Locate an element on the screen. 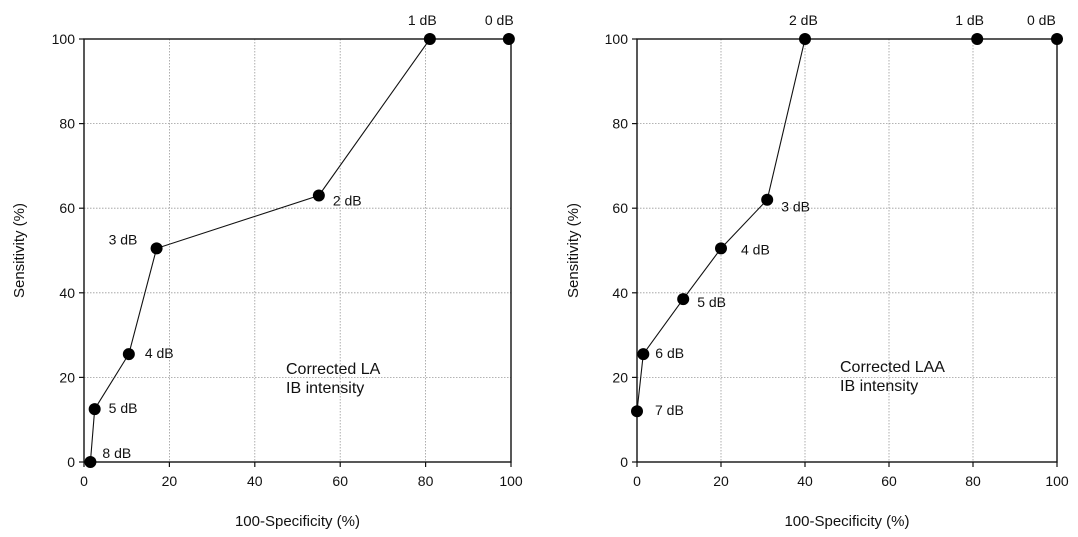  data-point-label: 8 dB is located at coordinates (116, 453).